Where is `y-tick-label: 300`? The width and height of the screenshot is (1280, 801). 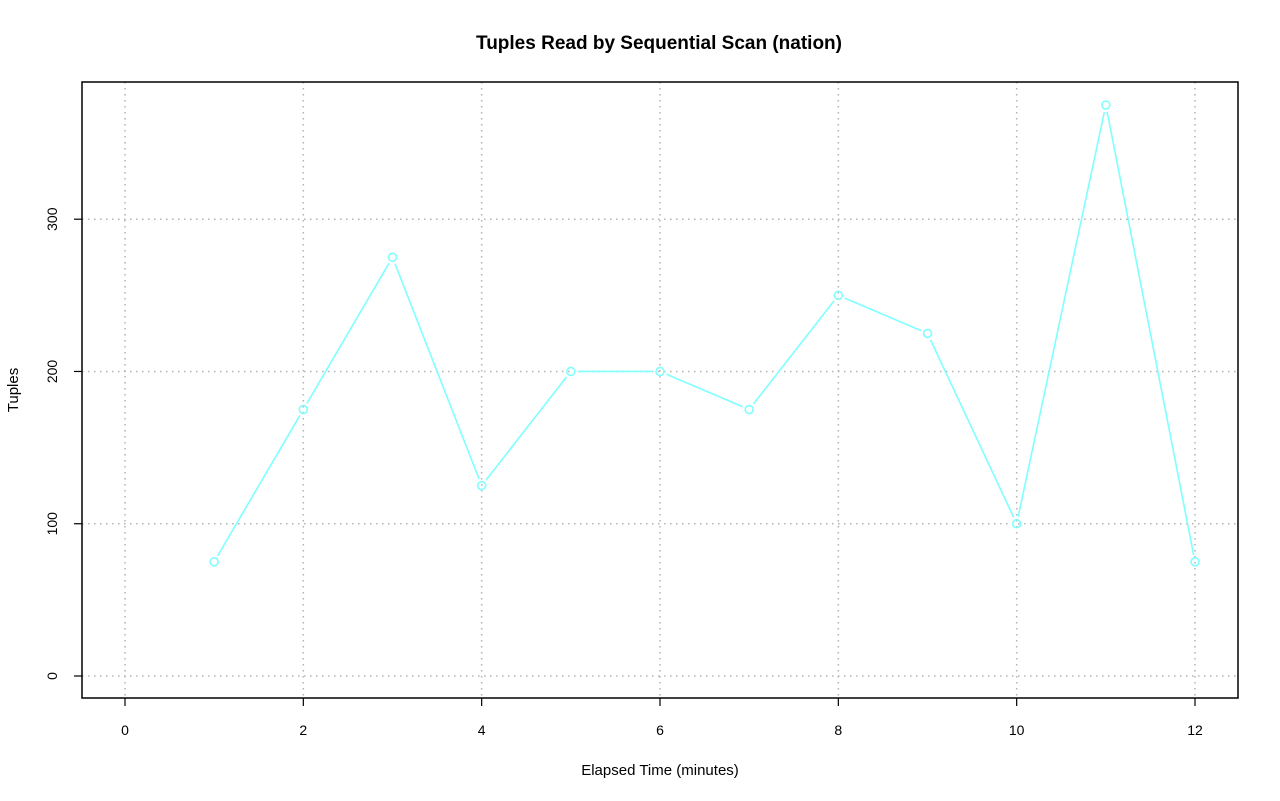
y-tick-label: 300 is located at coordinates (52, 219).